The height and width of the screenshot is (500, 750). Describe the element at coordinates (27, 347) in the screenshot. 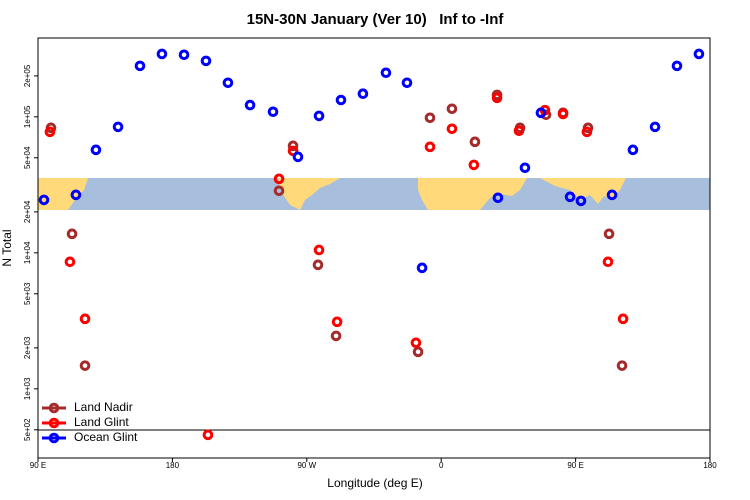

I see `y-tick-label: 2e+03` at that location.